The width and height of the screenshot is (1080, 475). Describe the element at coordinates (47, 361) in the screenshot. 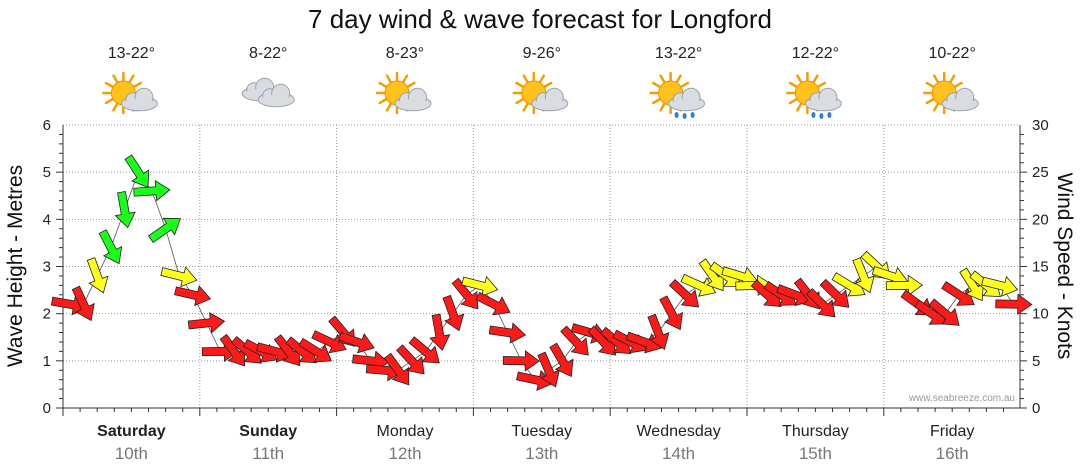

I see `left-tick-label: 1` at that location.